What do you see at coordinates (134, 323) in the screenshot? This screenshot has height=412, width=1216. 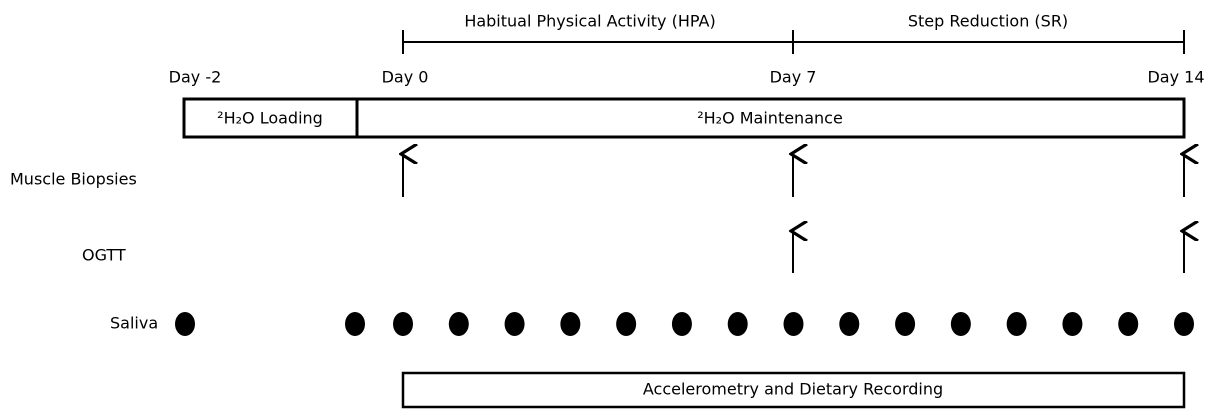 I see `row-label: Saliva` at bounding box center [134, 323].